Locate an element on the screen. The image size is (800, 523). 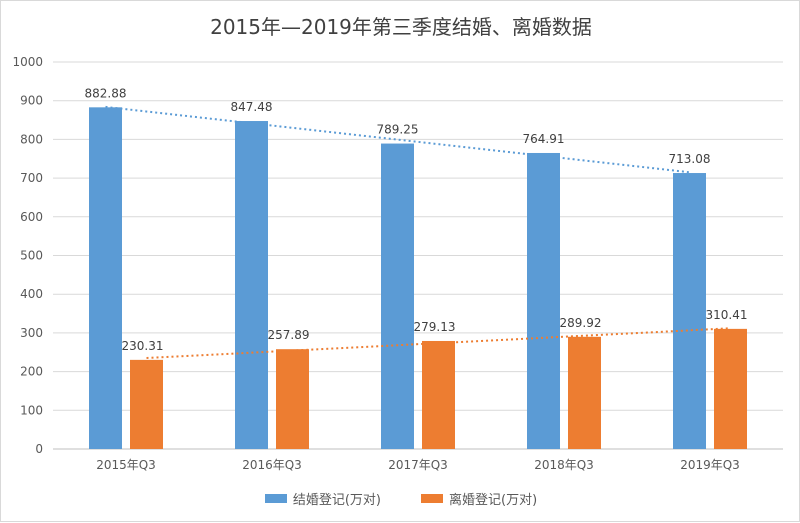
y-tick-label: 600 is located at coordinates (31, 217).